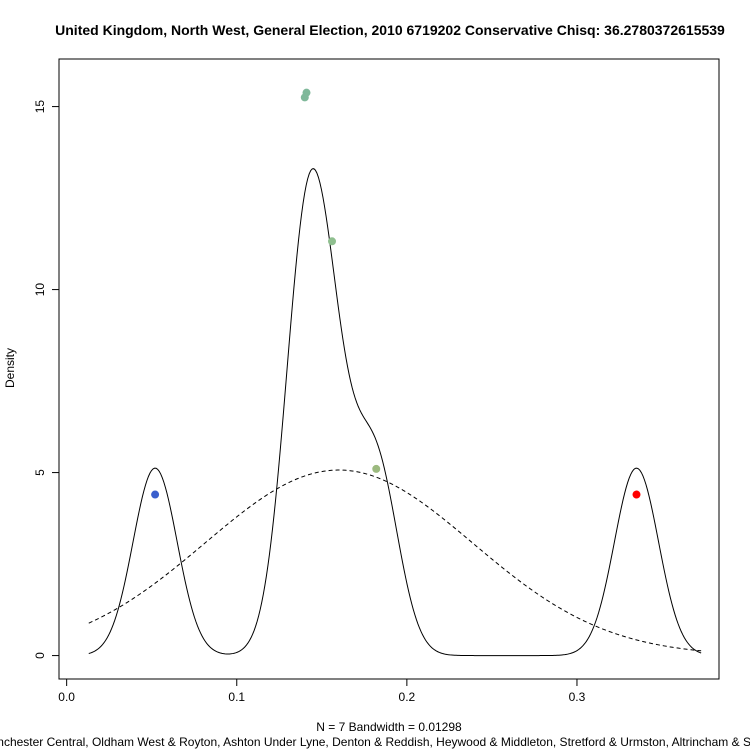 This screenshot has height=750, width=750. Describe the element at coordinates (389, 727) in the screenshot. I see `x-axis-label: N = 7 Bandwidth = 0.01298` at that location.